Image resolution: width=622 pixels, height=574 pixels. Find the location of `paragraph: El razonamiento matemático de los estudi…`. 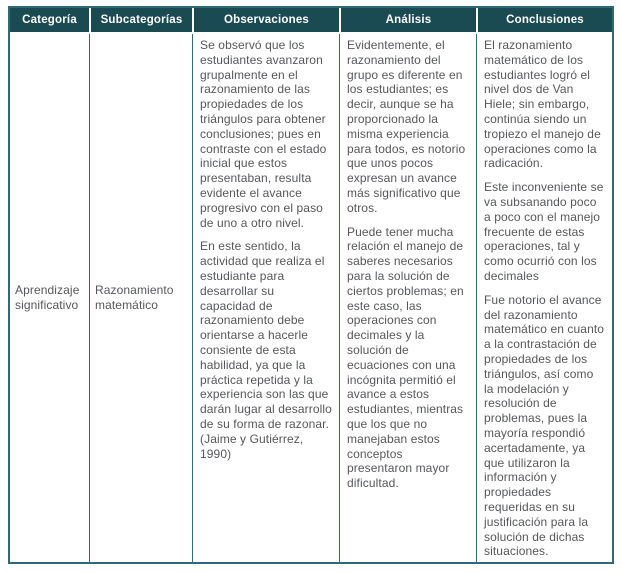

paragraph: El razonamiento matemático de los estudi… is located at coordinates (542, 104).